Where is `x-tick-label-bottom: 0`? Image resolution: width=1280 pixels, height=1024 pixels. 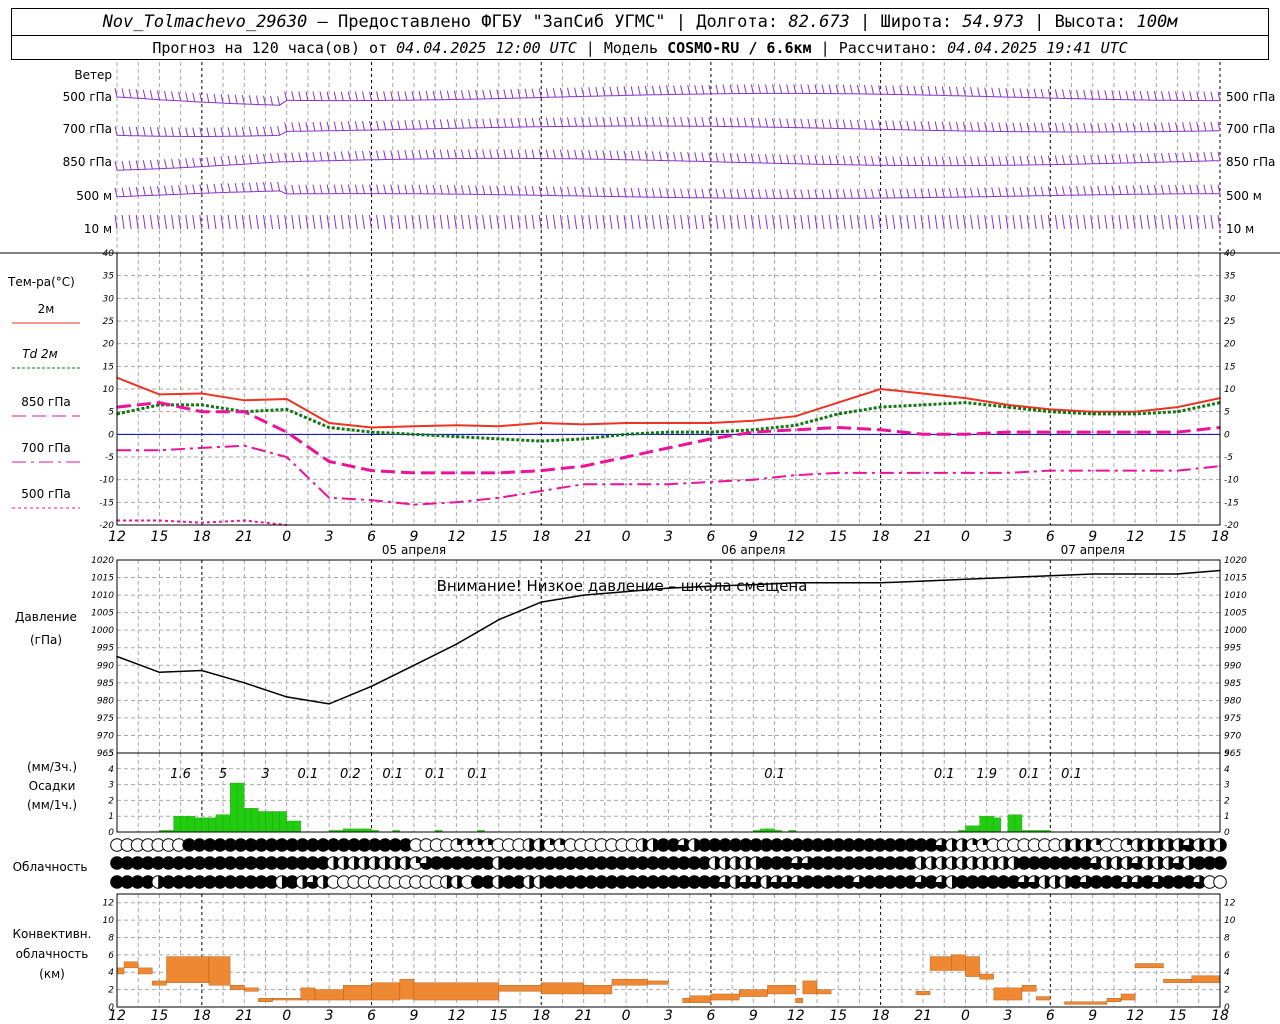 x-tick-label-bottom: 0 is located at coordinates (626, 1016).